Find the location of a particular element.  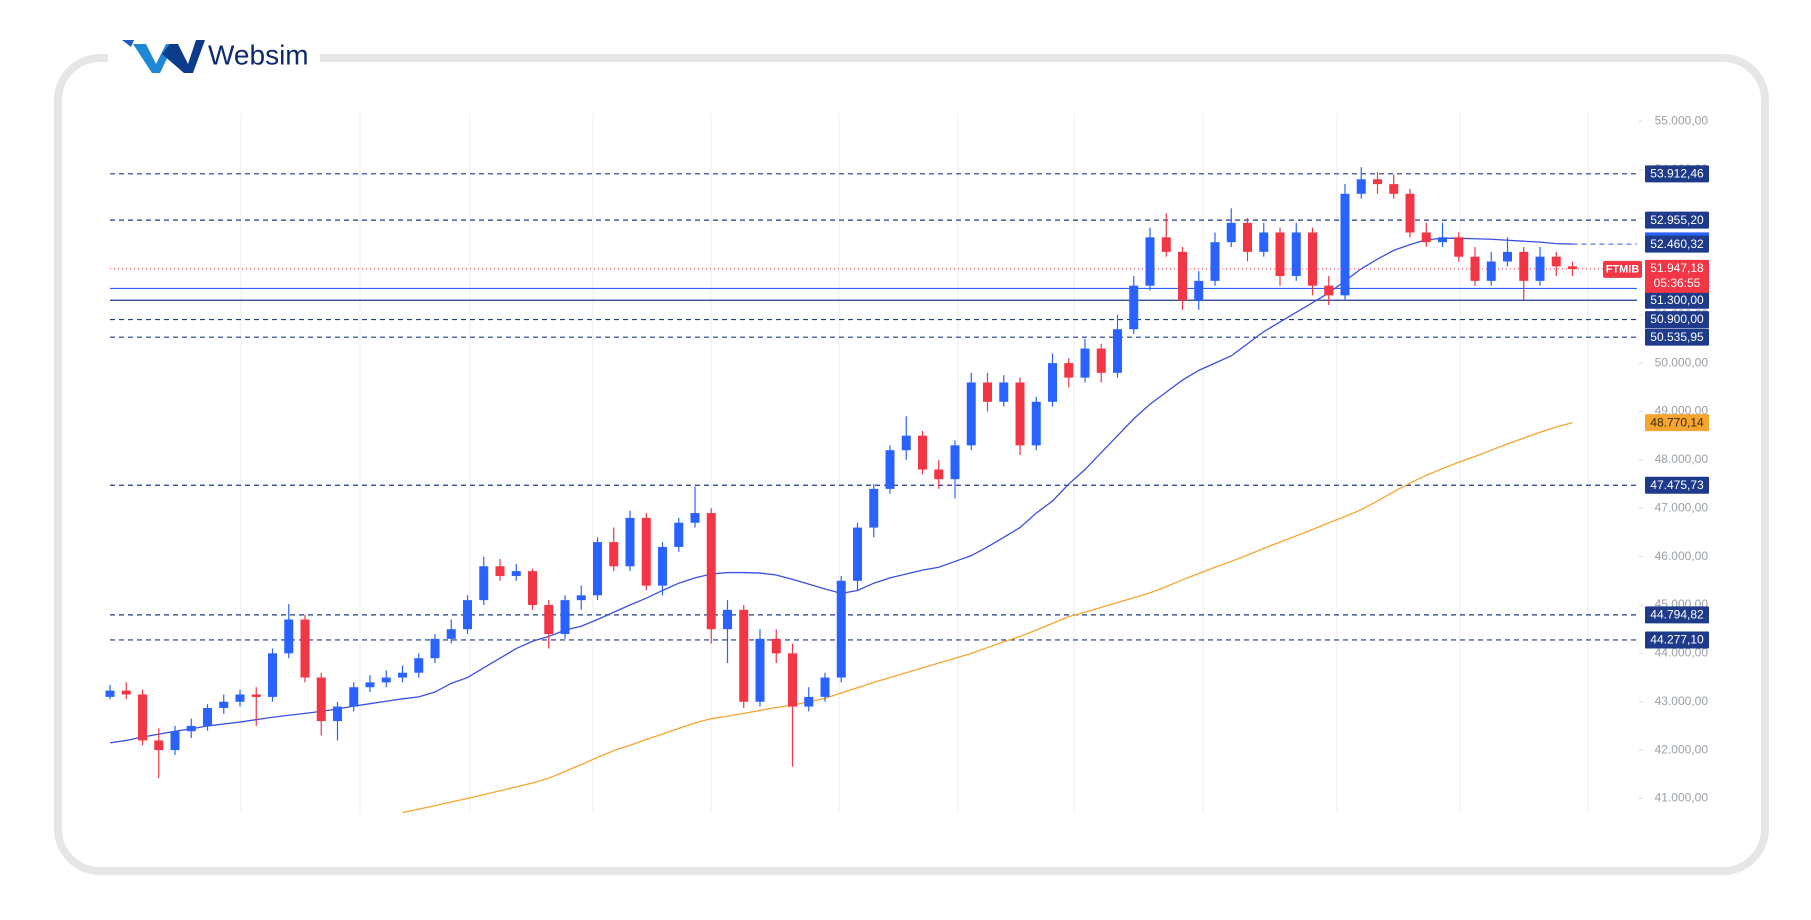

level-label-text: 44.794,82 is located at coordinates (1677, 615).